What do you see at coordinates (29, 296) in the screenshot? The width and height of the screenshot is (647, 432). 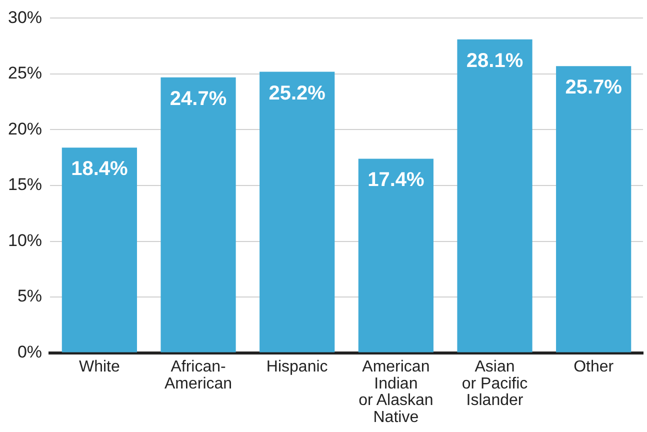 I see `y-tick-label: 5%` at bounding box center [29, 296].